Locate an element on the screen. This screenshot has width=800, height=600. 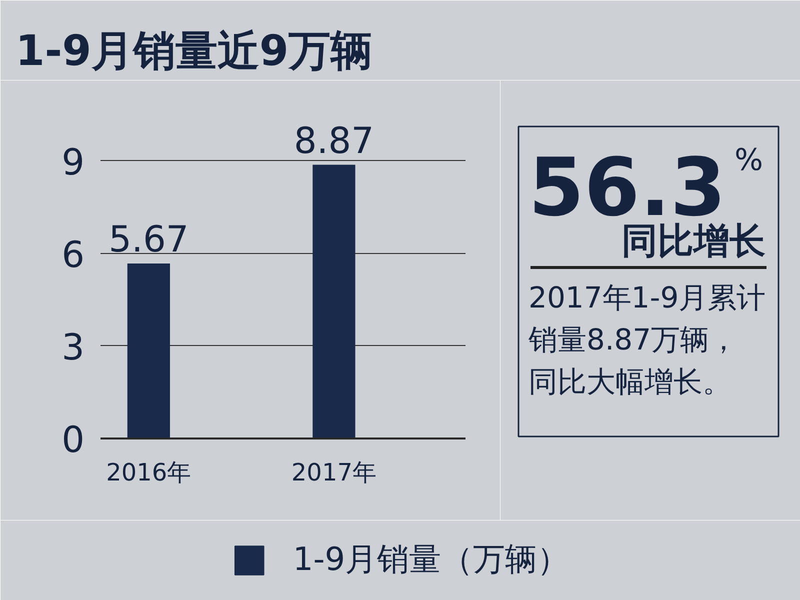
data-label: 5.67 is located at coordinates (148, 240).